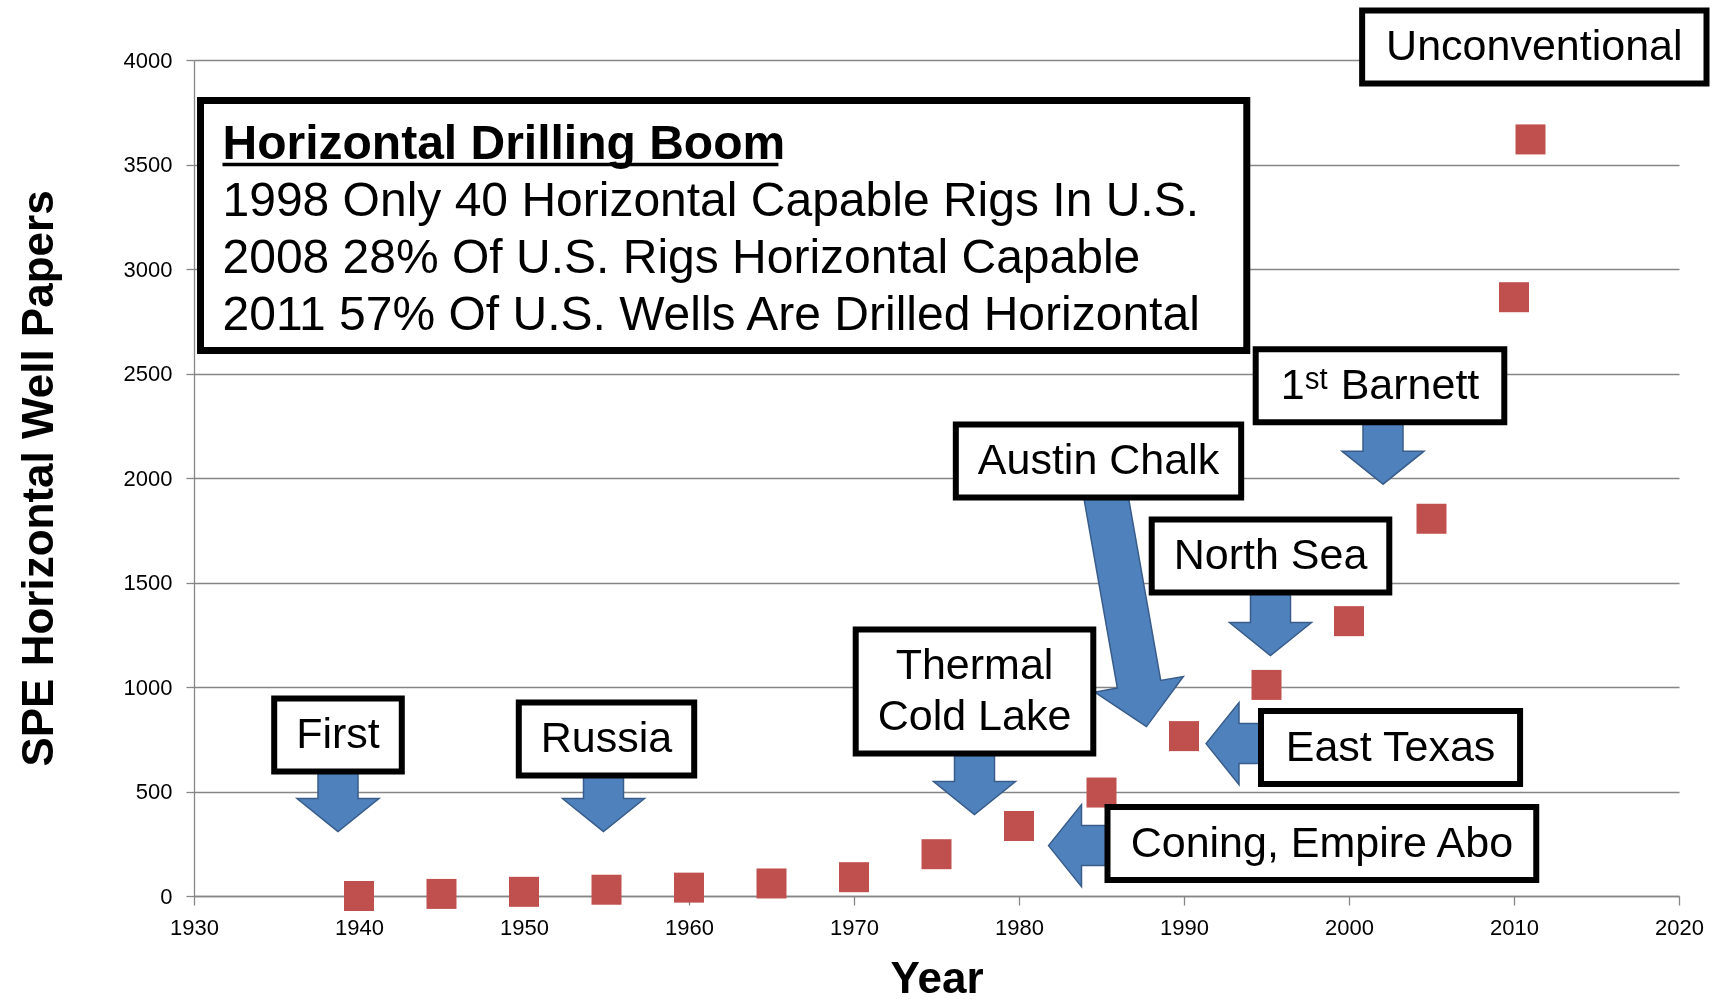 Image resolution: width=1723 pixels, height=999 pixels. What do you see at coordinates (937, 975) in the screenshot?
I see `x-axis-title: Year` at bounding box center [937, 975].